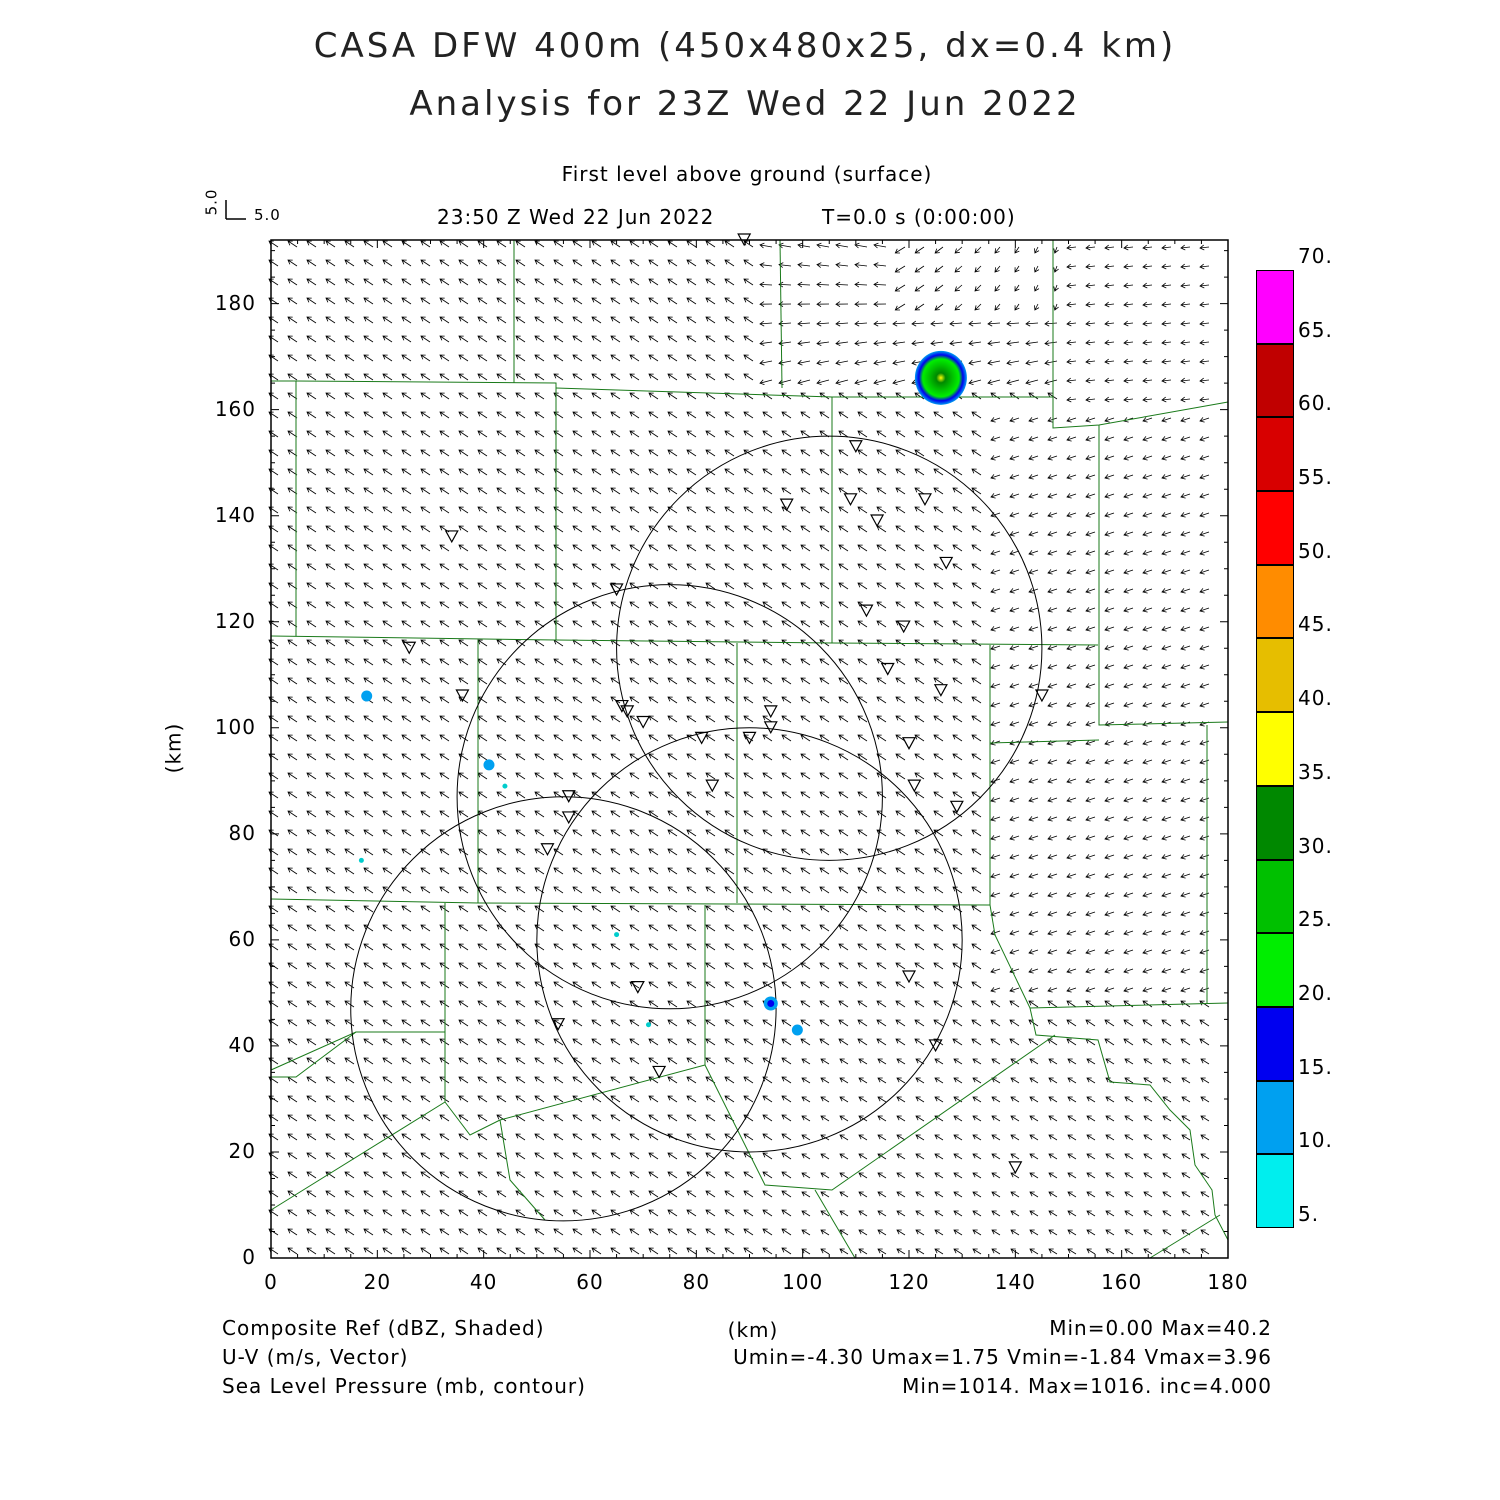 The height and width of the screenshot is (1500, 1500). Describe the element at coordinates (1160, 1328) in the screenshot. I see `field1-stats: Min=0.00 Max=40.2` at that location.